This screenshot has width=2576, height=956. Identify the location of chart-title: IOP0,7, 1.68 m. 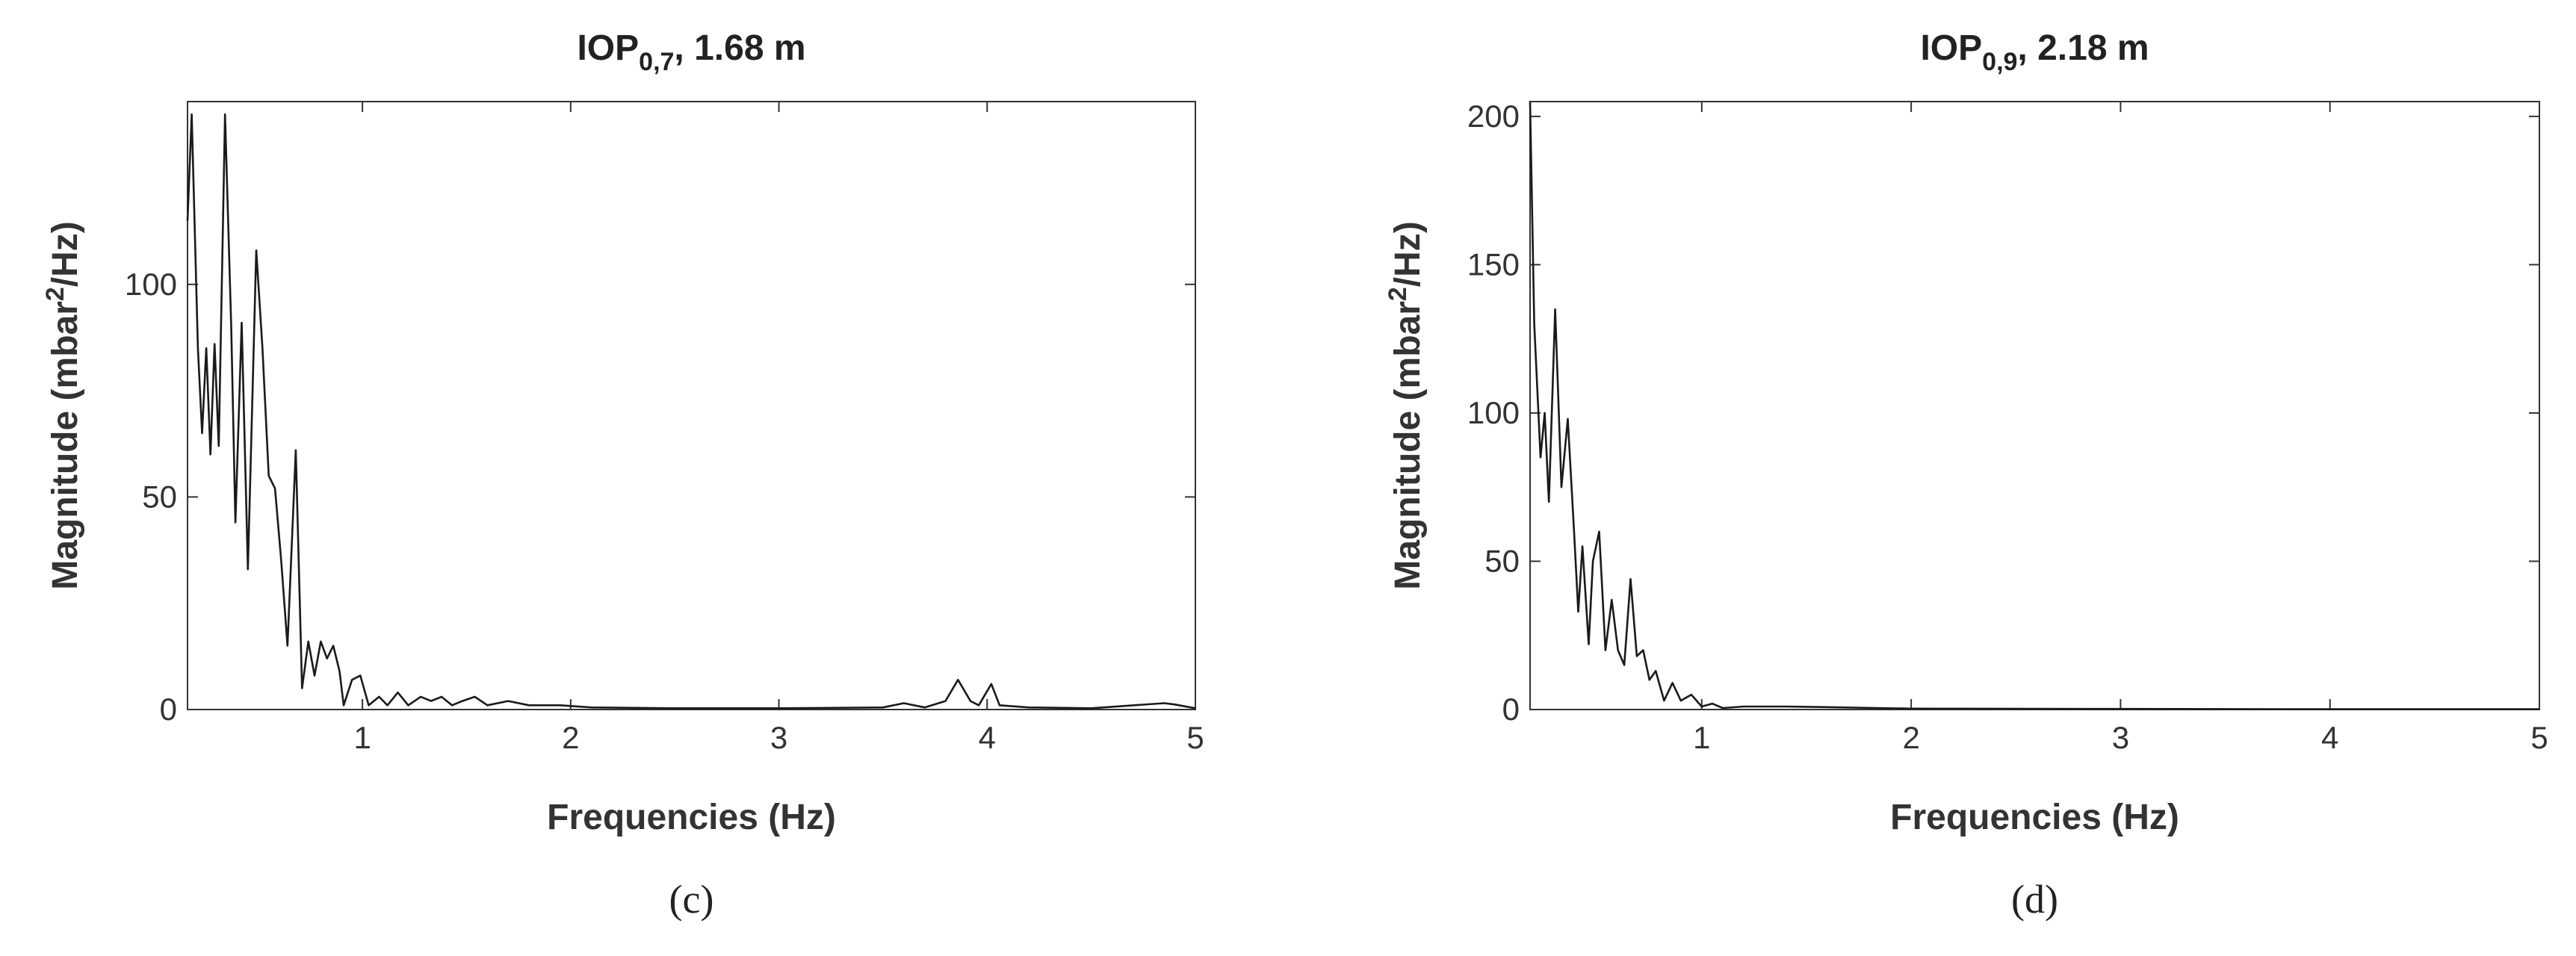
(691, 52).